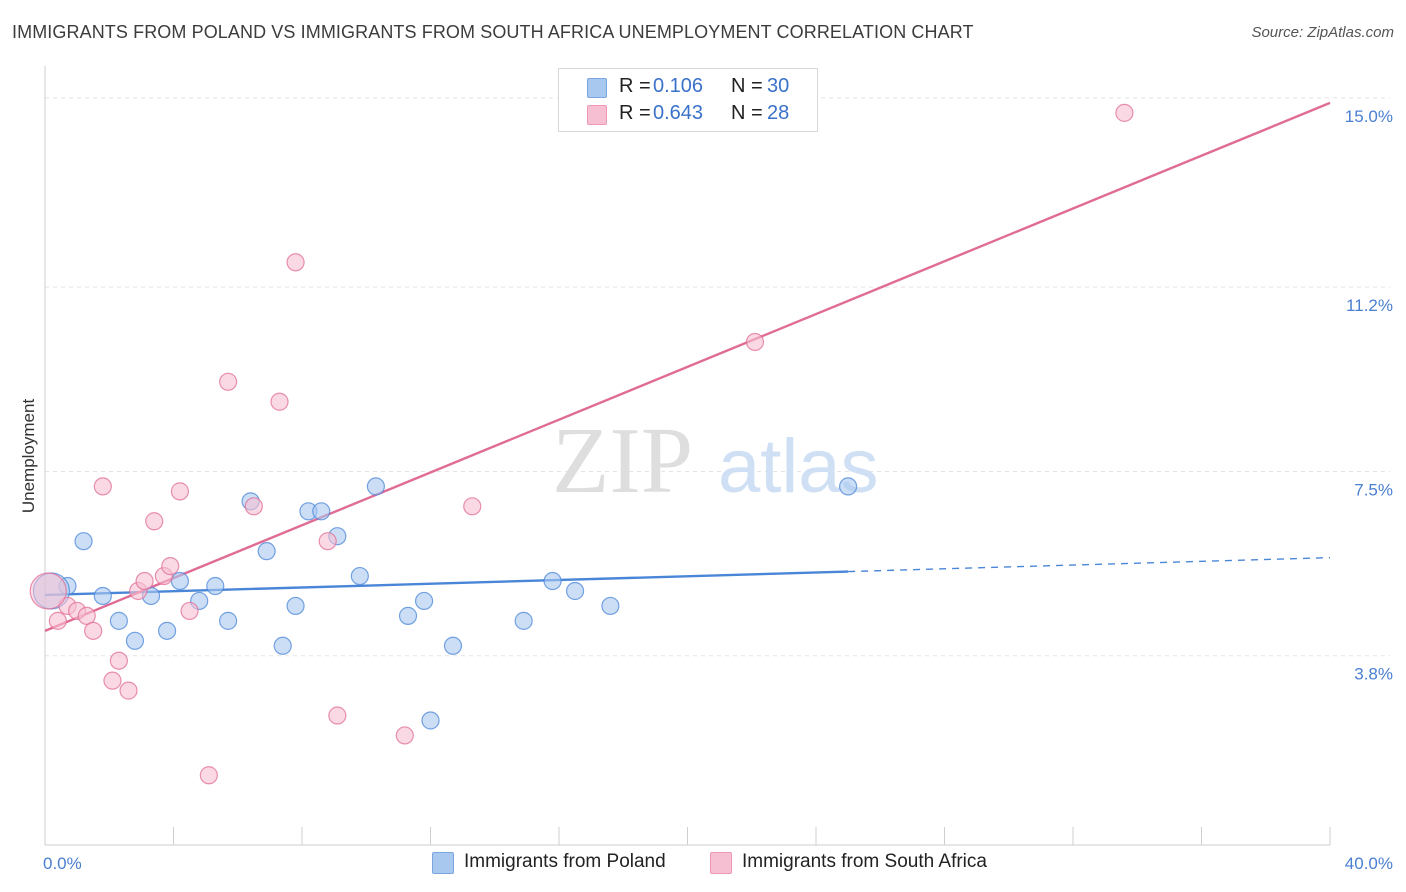 The height and width of the screenshot is (892, 1406). Describe the element at coordinates (778, 86) in the screenshot. I see `legend-n-value: 30` at that location.